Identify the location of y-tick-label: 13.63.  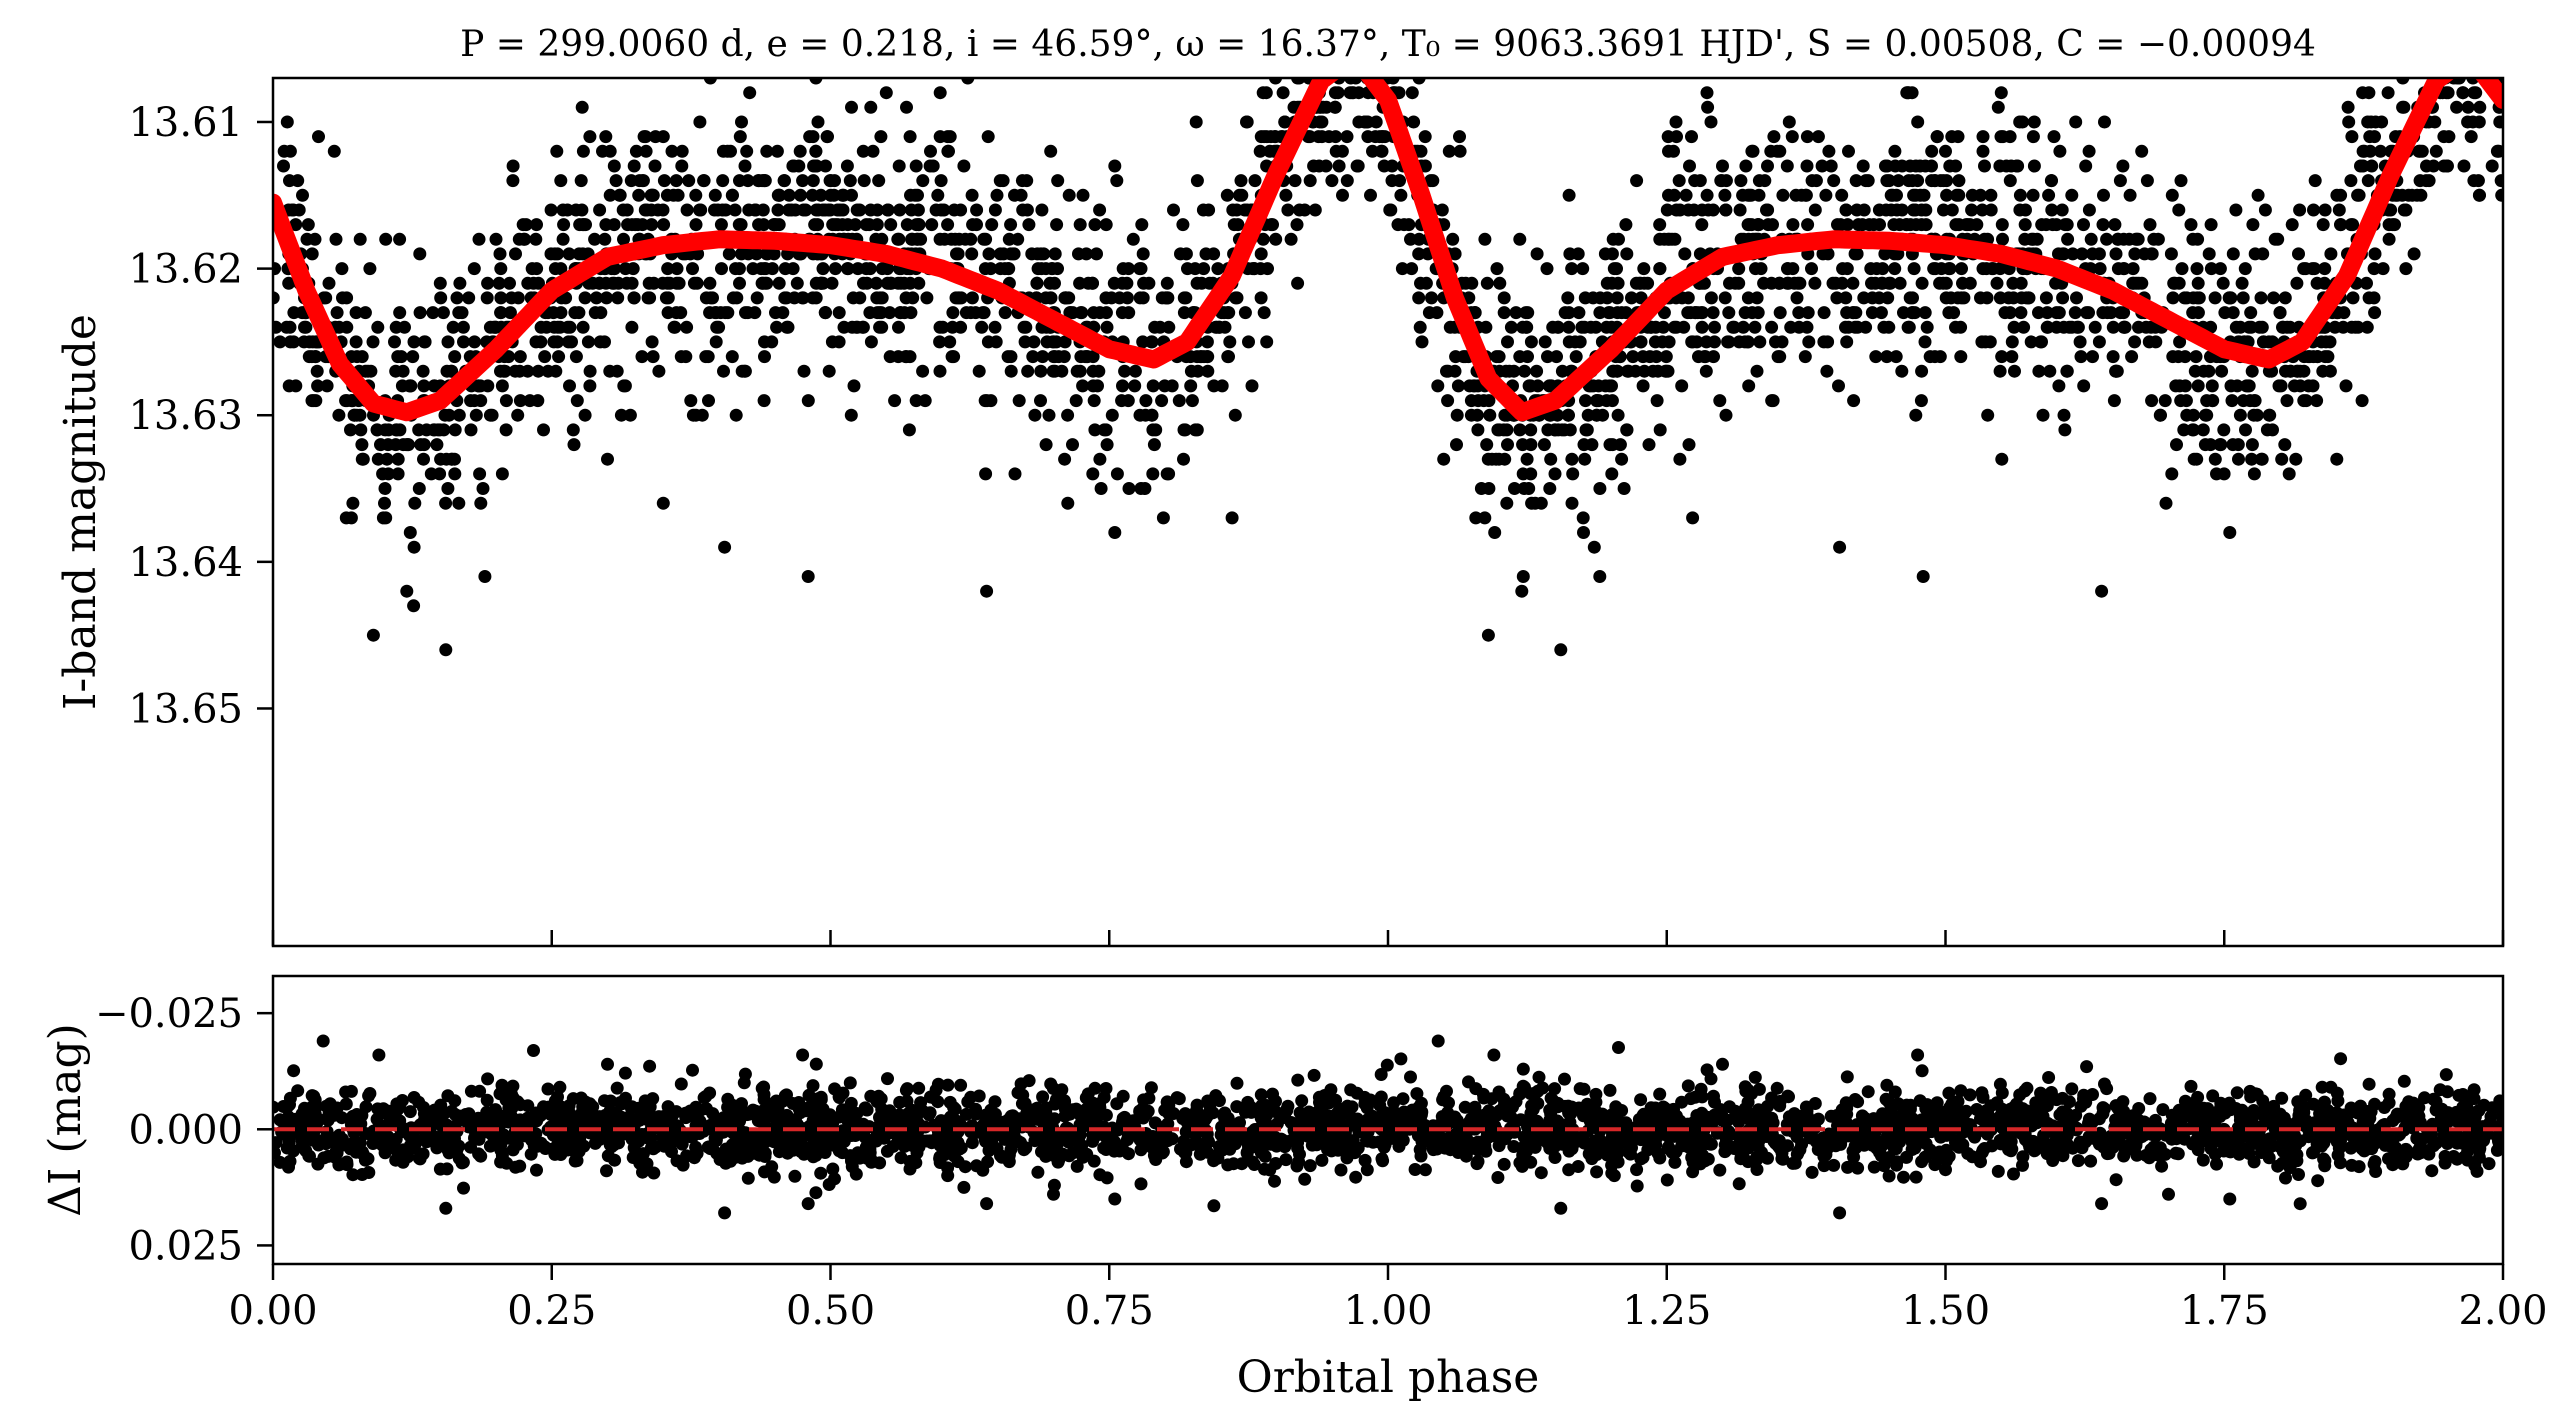
(185, 416).